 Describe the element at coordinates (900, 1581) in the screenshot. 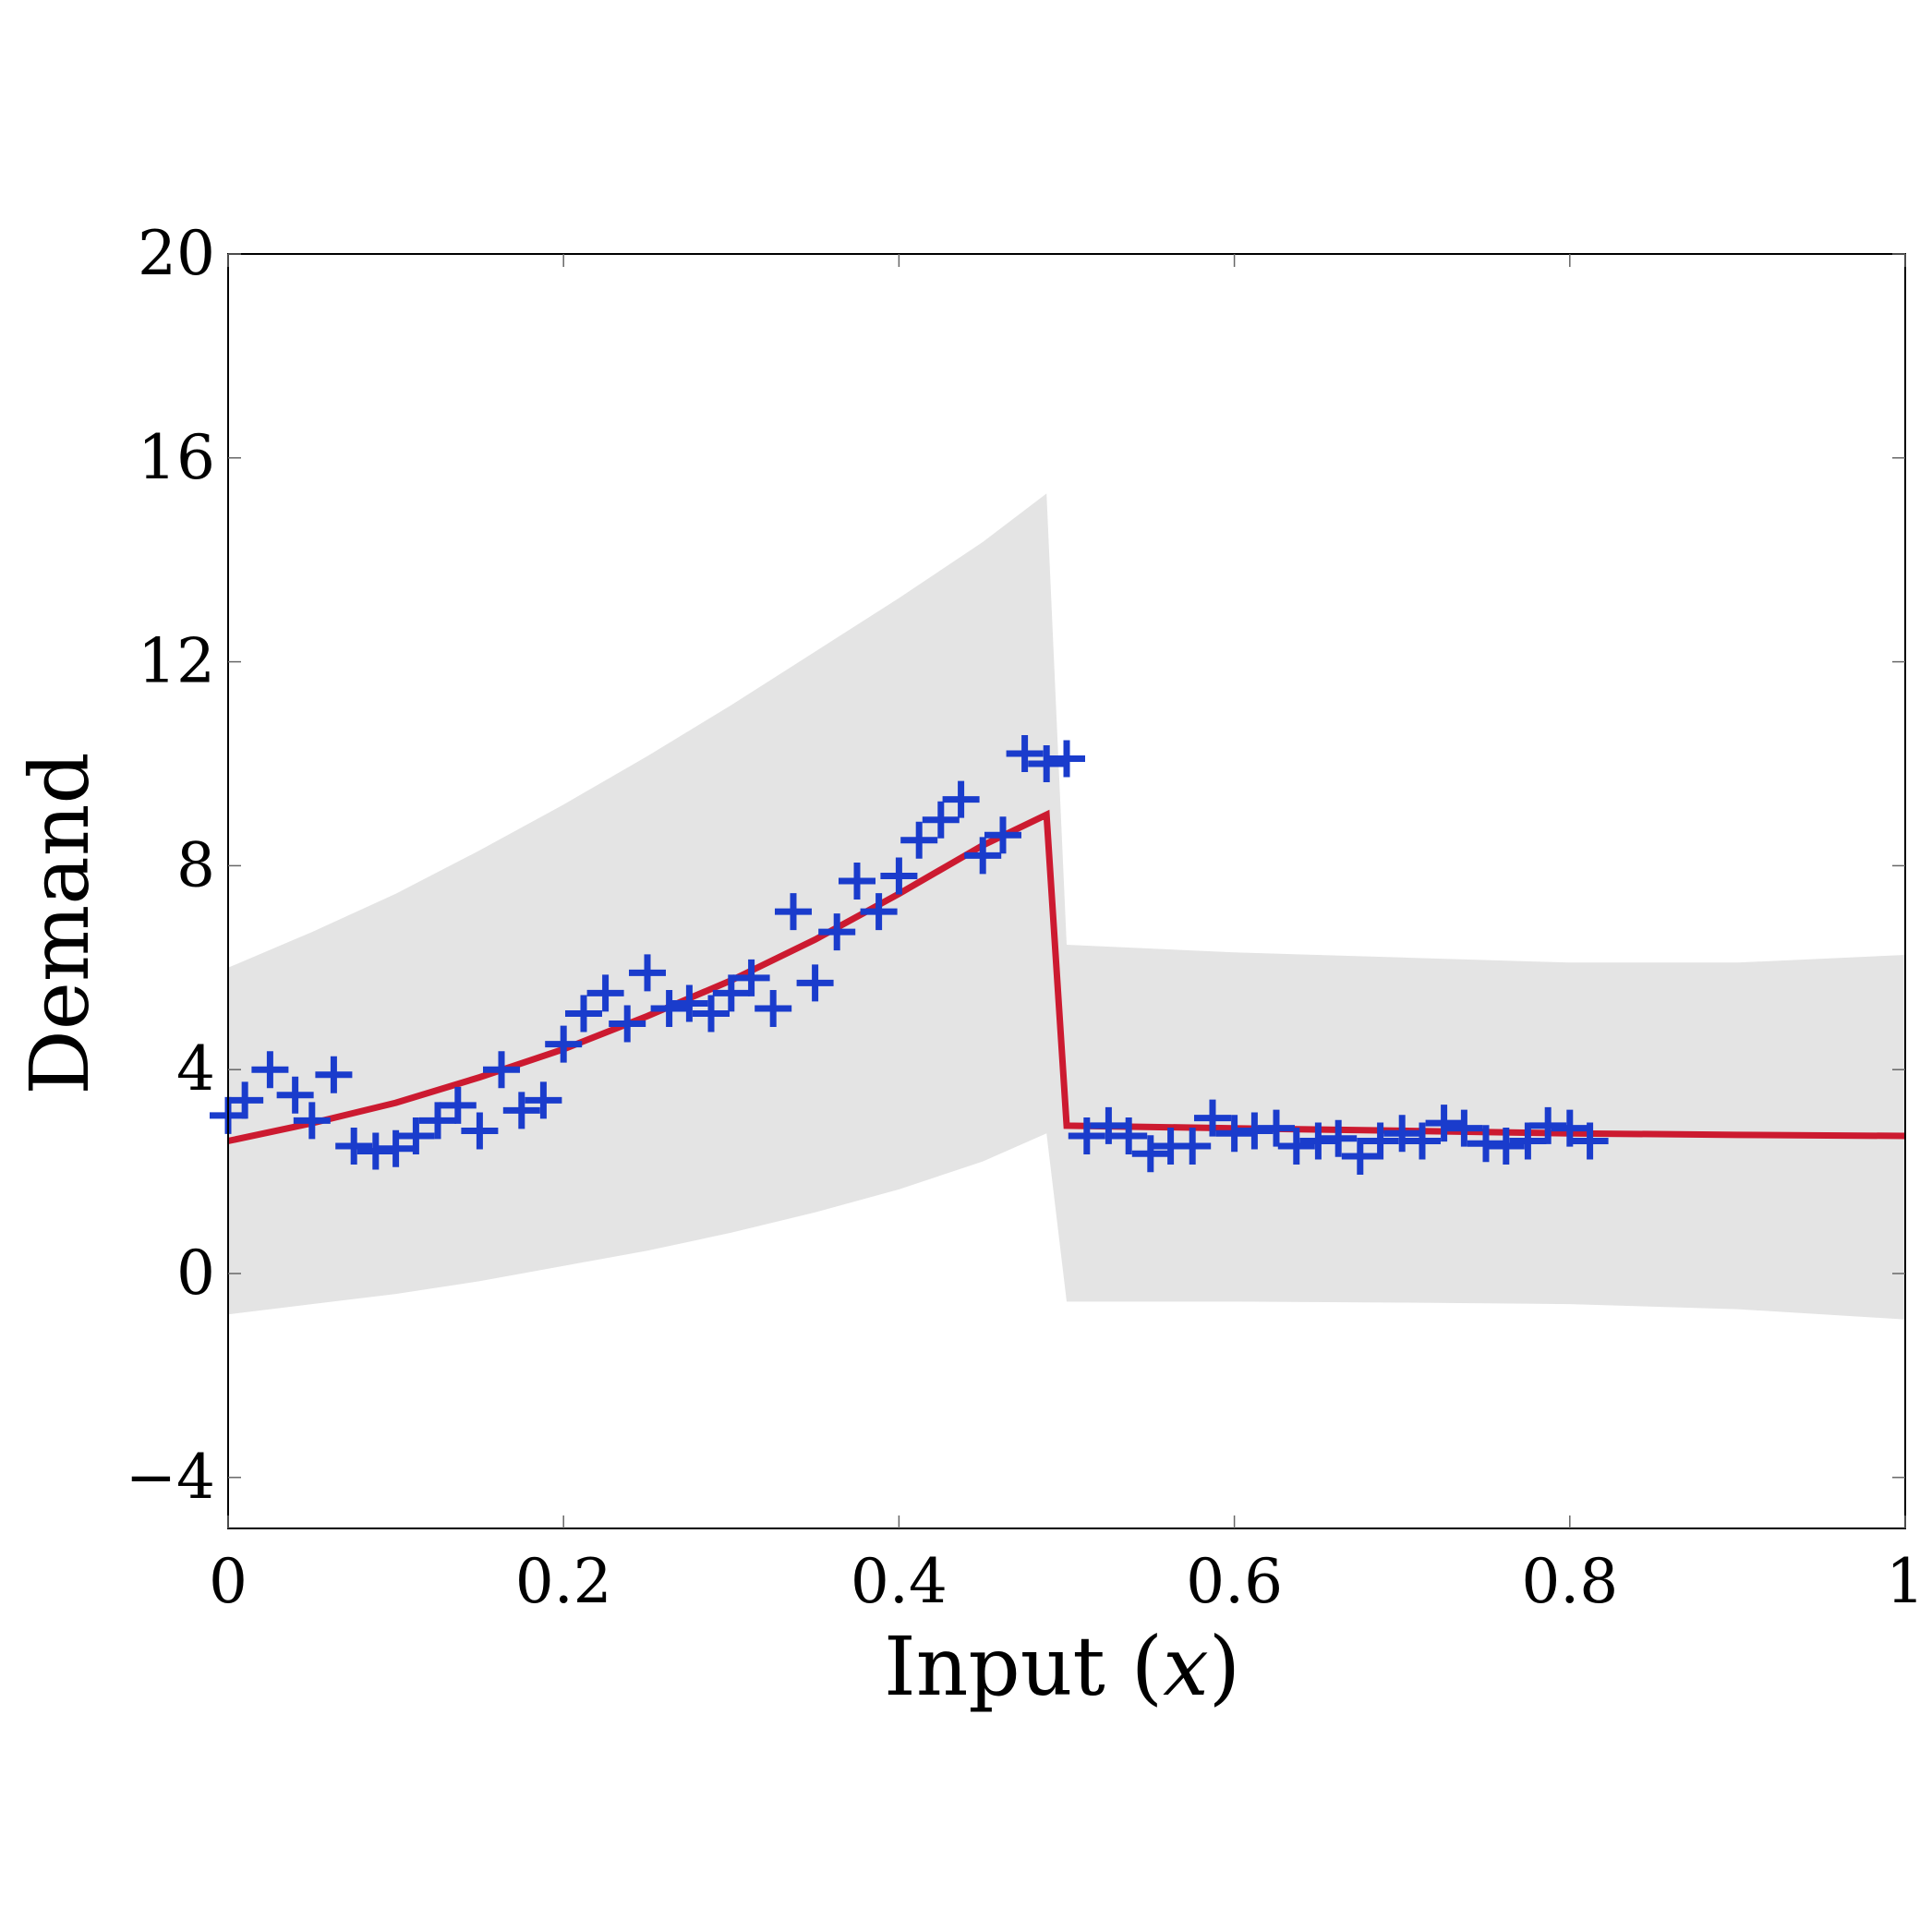

I see `x-tick-label: 0.4` at that location.